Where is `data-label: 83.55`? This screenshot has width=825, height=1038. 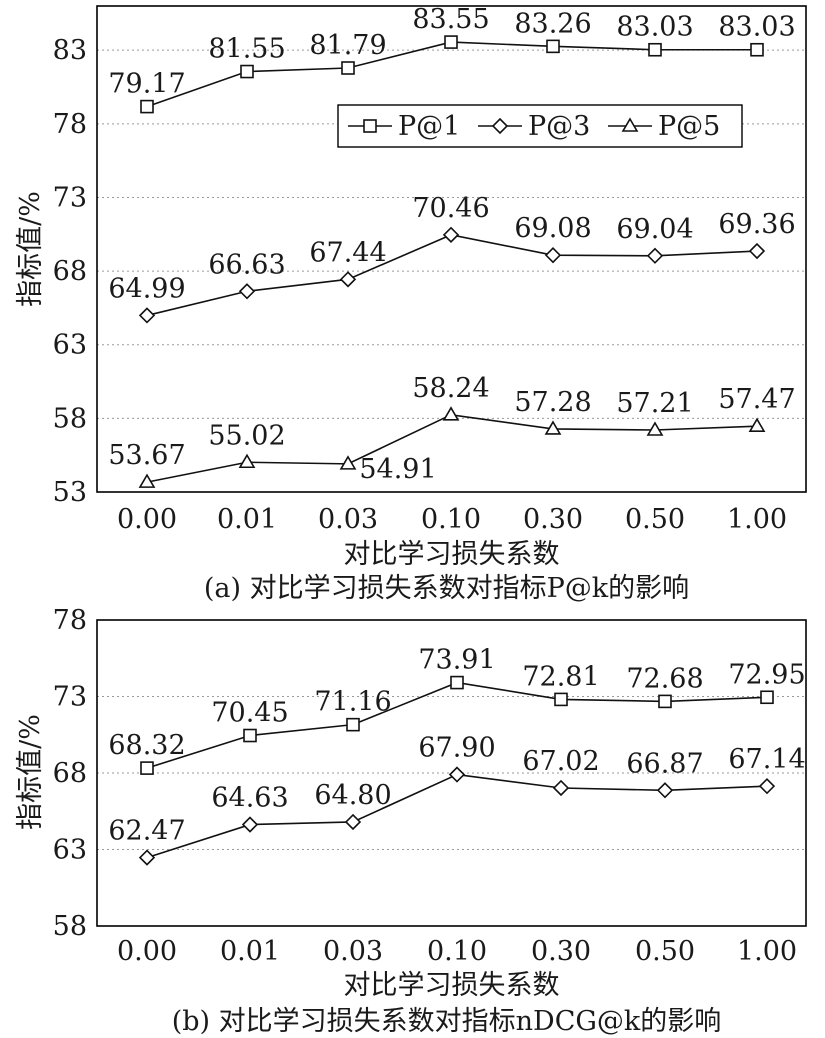 data-label: 83.55 is located at coordinates (450, 19).